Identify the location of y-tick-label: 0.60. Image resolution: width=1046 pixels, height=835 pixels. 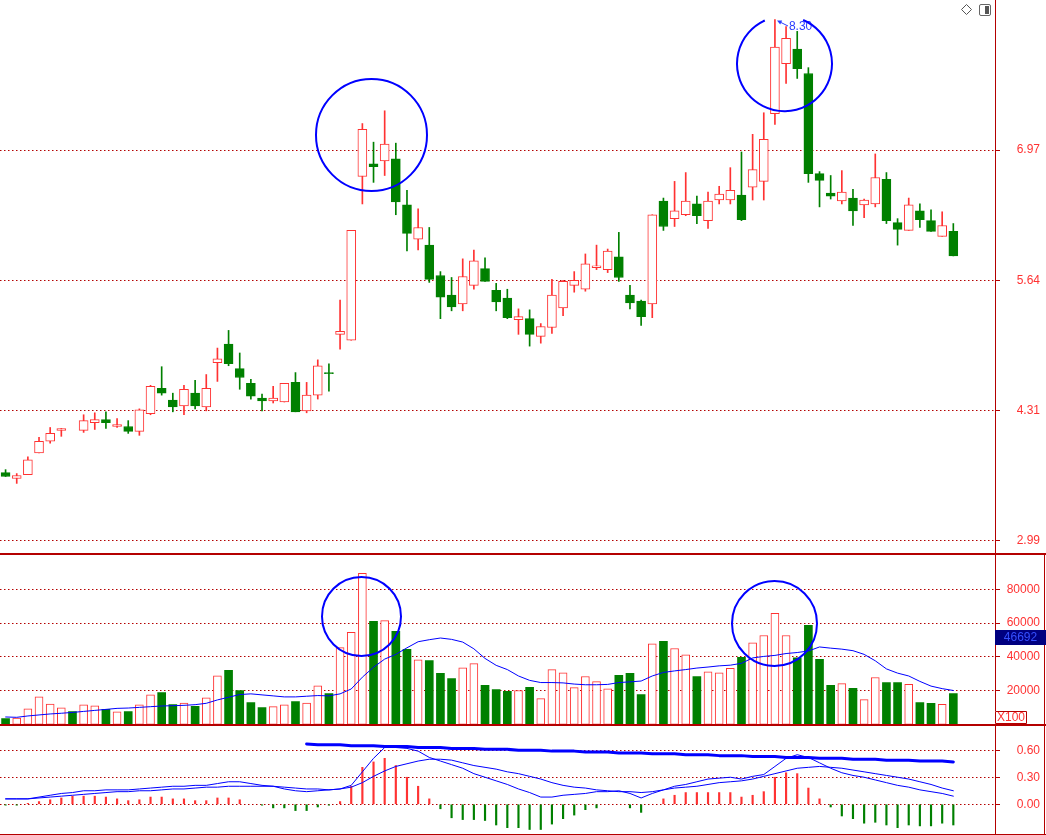
(1028, 749).